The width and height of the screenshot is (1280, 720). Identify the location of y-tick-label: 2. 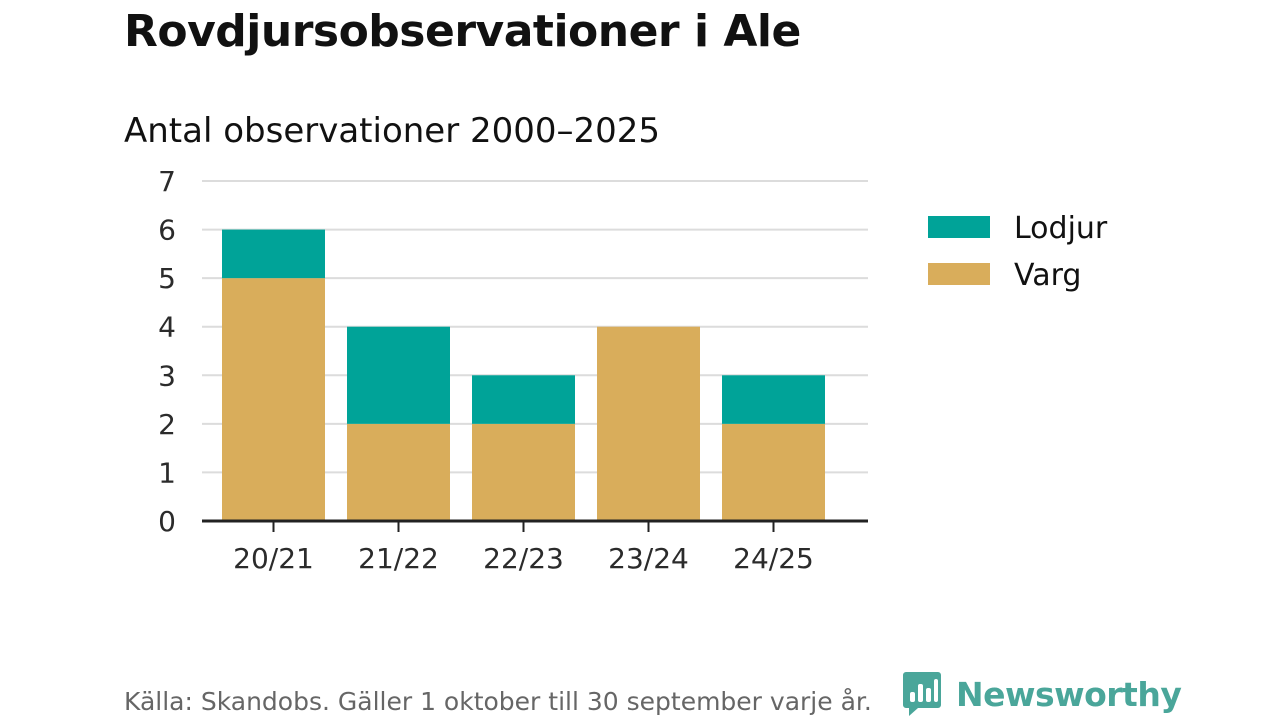
(167, 424).